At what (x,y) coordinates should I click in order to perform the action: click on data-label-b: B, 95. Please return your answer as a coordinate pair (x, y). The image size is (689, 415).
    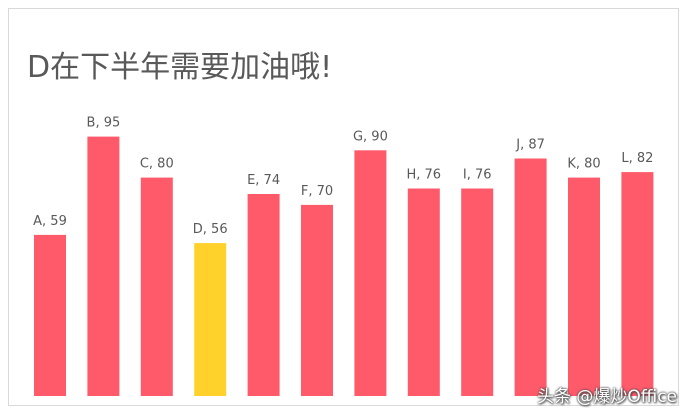
    Looking at the image, I should click on (104, 123).